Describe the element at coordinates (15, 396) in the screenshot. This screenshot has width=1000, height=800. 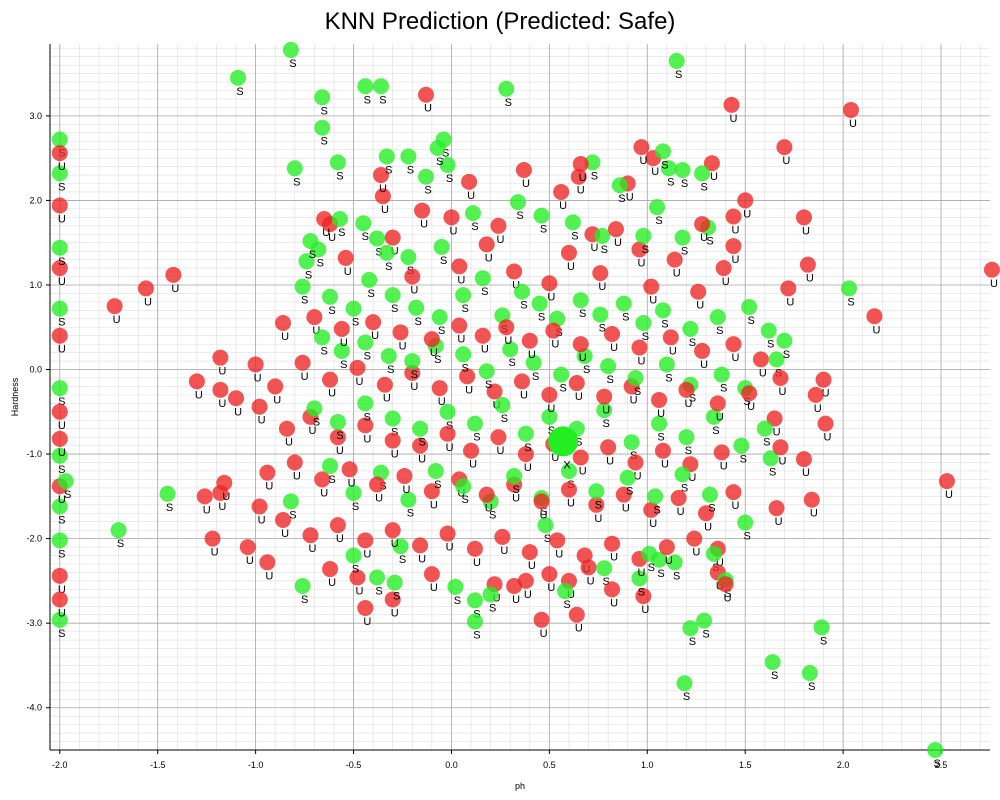
I see `y-axis-label: Hardness` at that location.